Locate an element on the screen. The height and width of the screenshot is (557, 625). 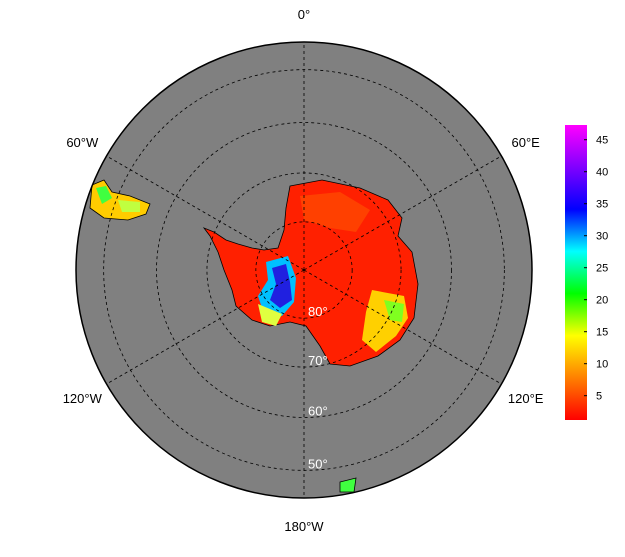
meridian-label: 120°E is located at coordinates (526, 398).